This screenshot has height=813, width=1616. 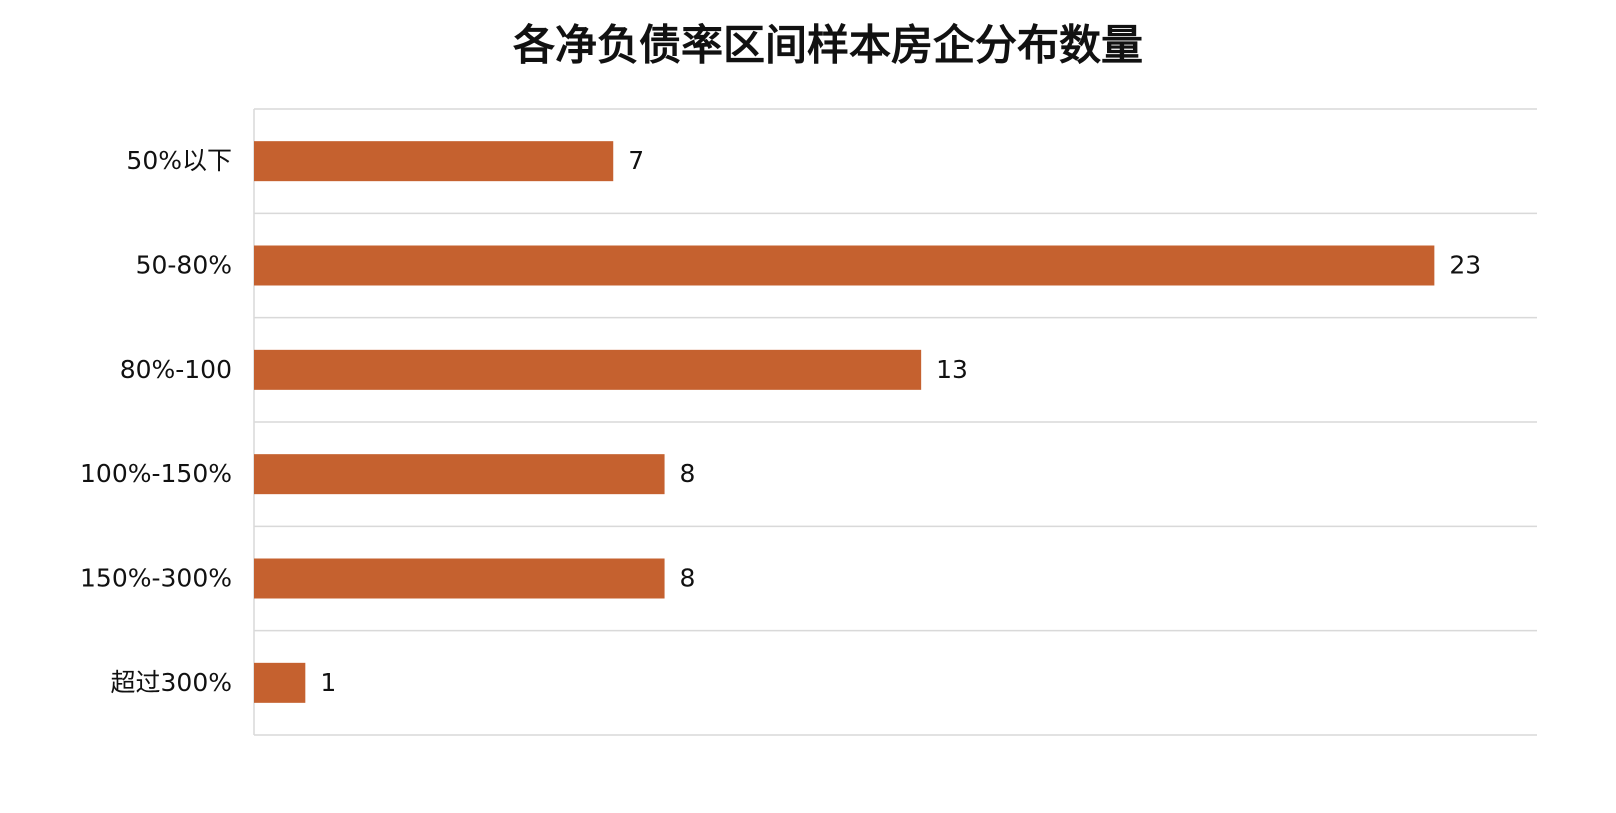 What do you see at coordinates (176, 369) in the screenshot?
I see `y-tick-label: 80%-100` at bounding box center [176, 369].